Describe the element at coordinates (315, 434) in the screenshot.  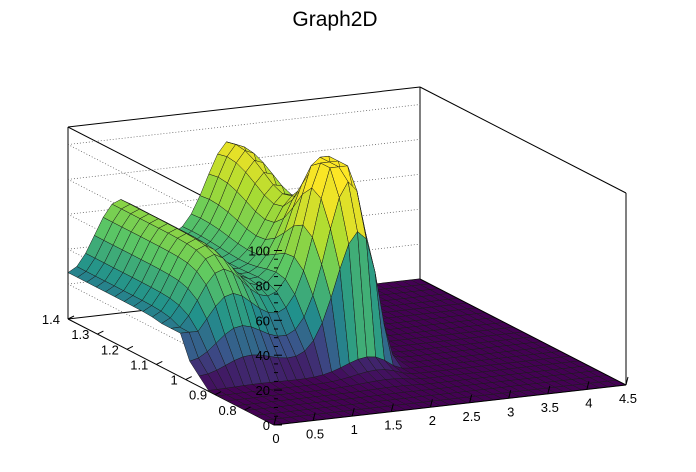
I see `x-tick-label: 0.5` at that location.